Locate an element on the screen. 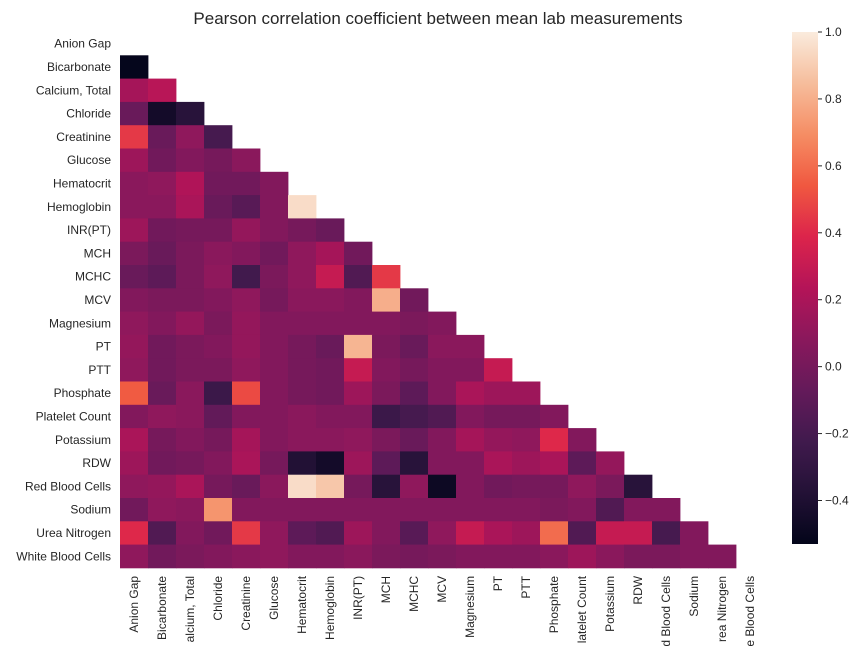 The width and height of the screenshot is (860, 651). column-tick-label: RDW is located at coordinates (638, 589).